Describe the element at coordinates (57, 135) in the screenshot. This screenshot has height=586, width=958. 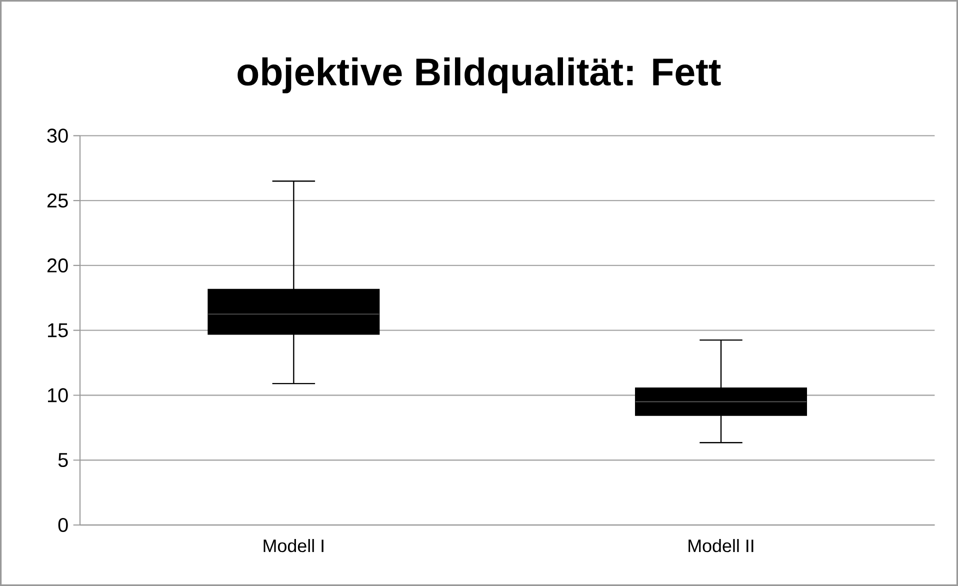
I see `y-tick-label: 30` at that location.